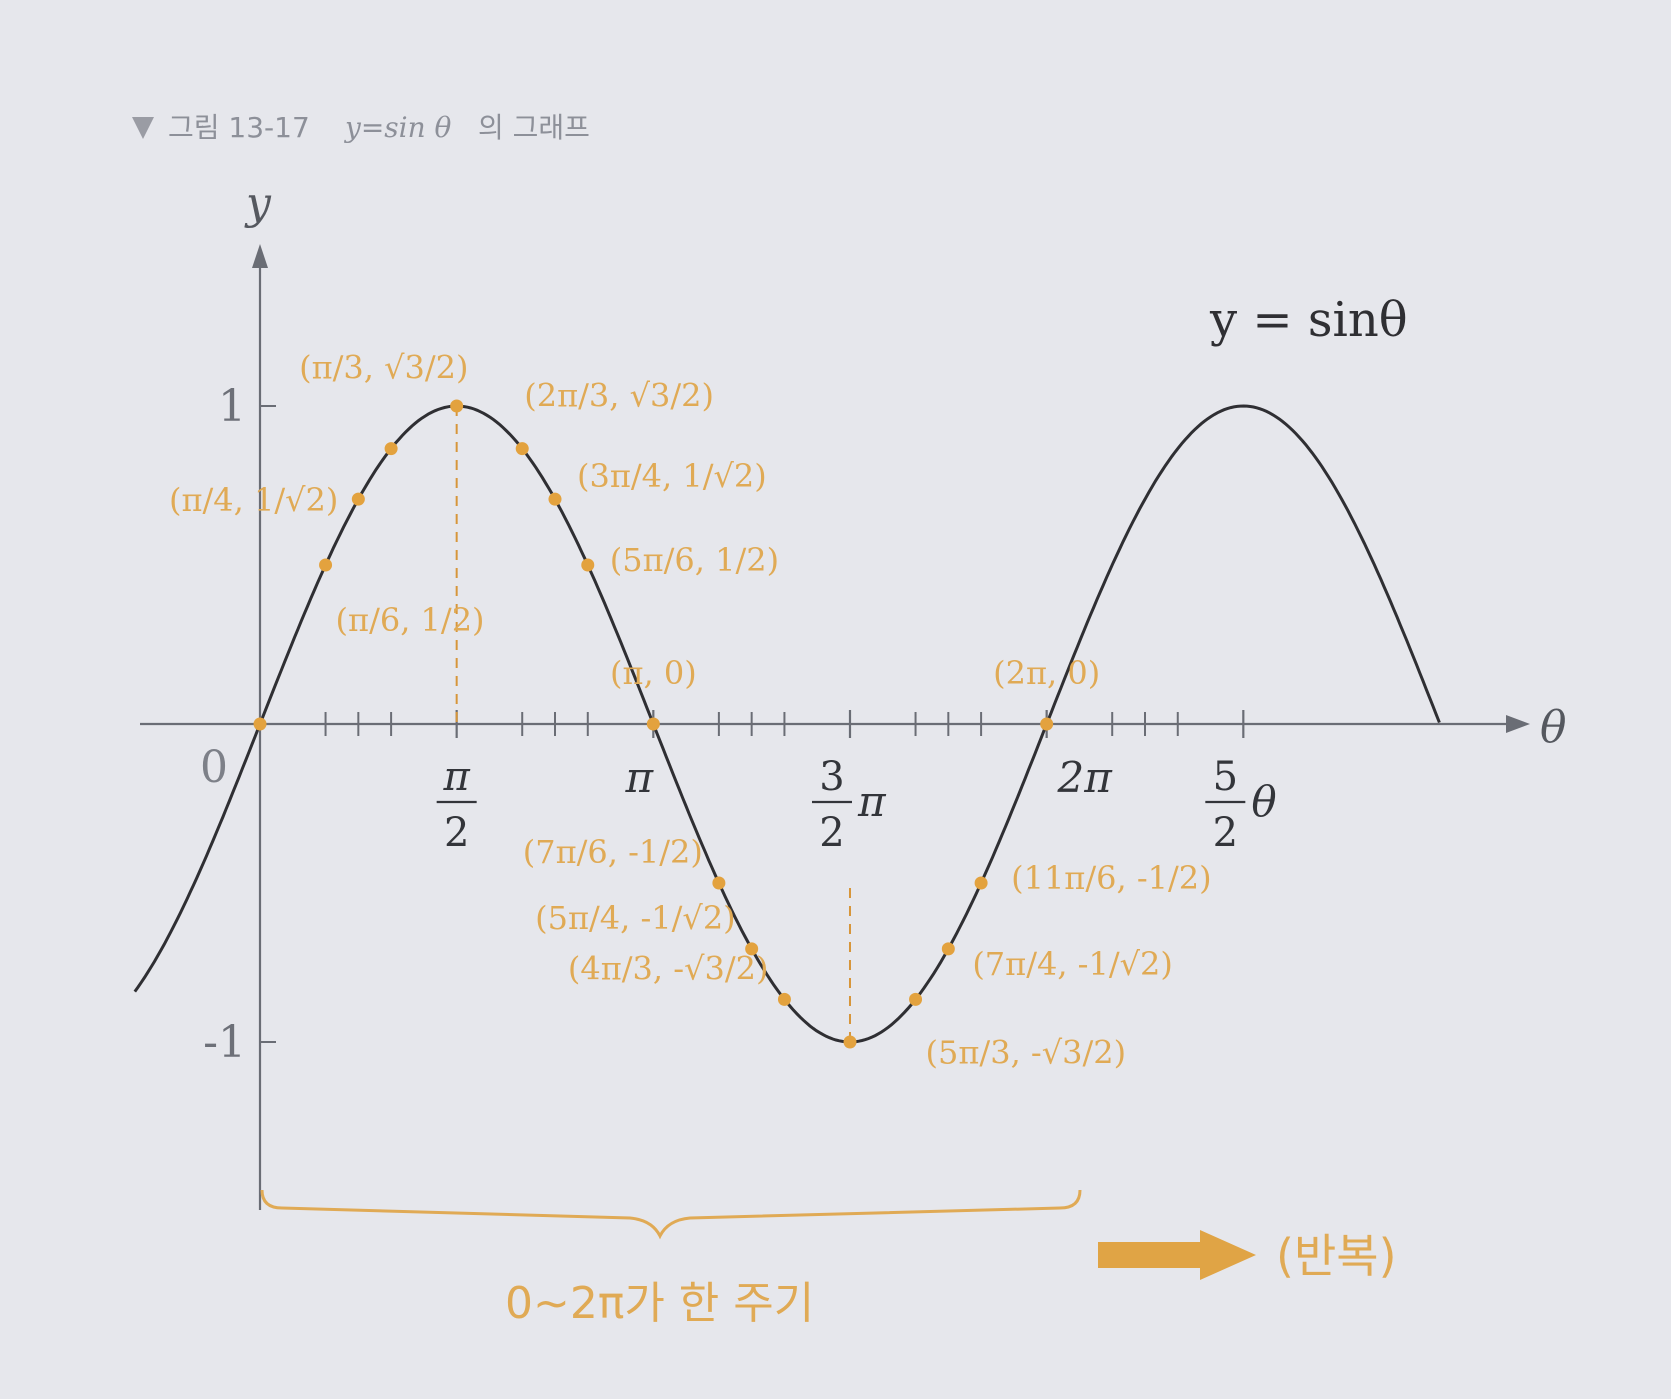  What do you see at coordinates (457, 777) in the screenshot?
I see `x-tick-numerator: π` at bounding box center [457, 777].